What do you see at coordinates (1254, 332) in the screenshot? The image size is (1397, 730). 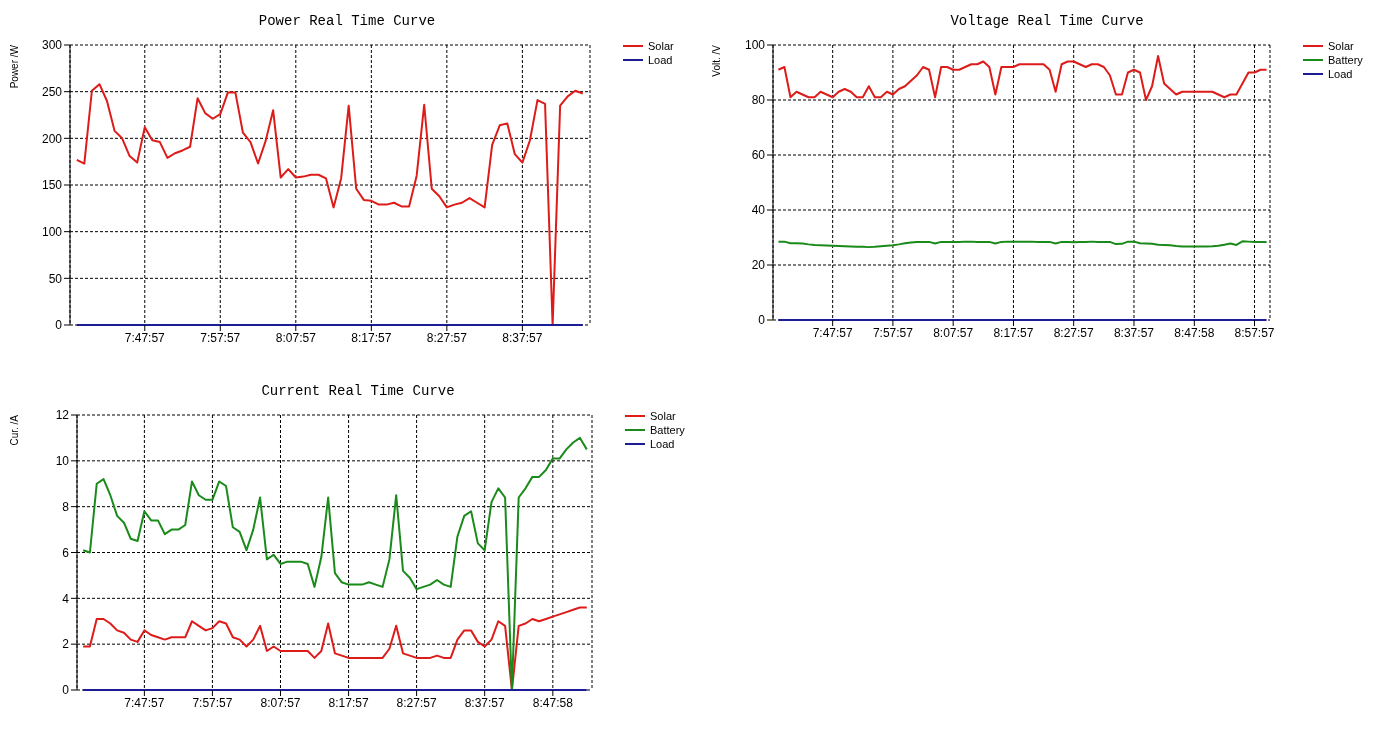 I see `x-tick-label: 8:57:57` at bounding box center [1254, 332].